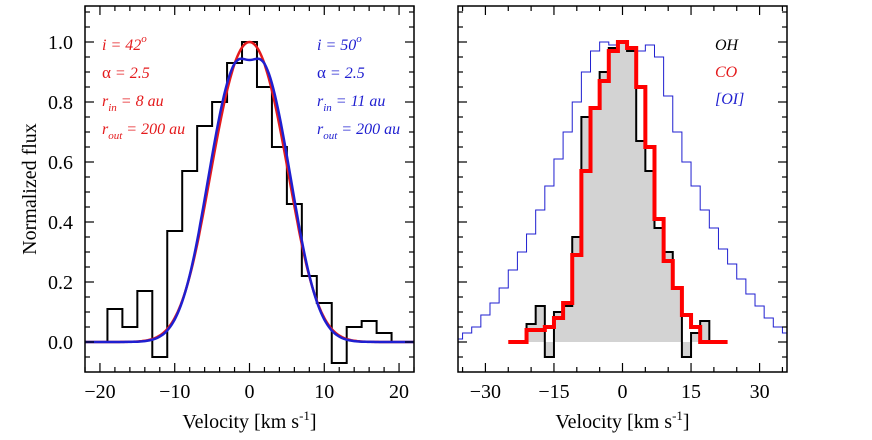 Image resolution: width=872 pixels, height=440 pixels. What do you see at coordinates (99, 392) in the screenshot?
I see `x-tick-label: −20` at bounding box center [99, 392].